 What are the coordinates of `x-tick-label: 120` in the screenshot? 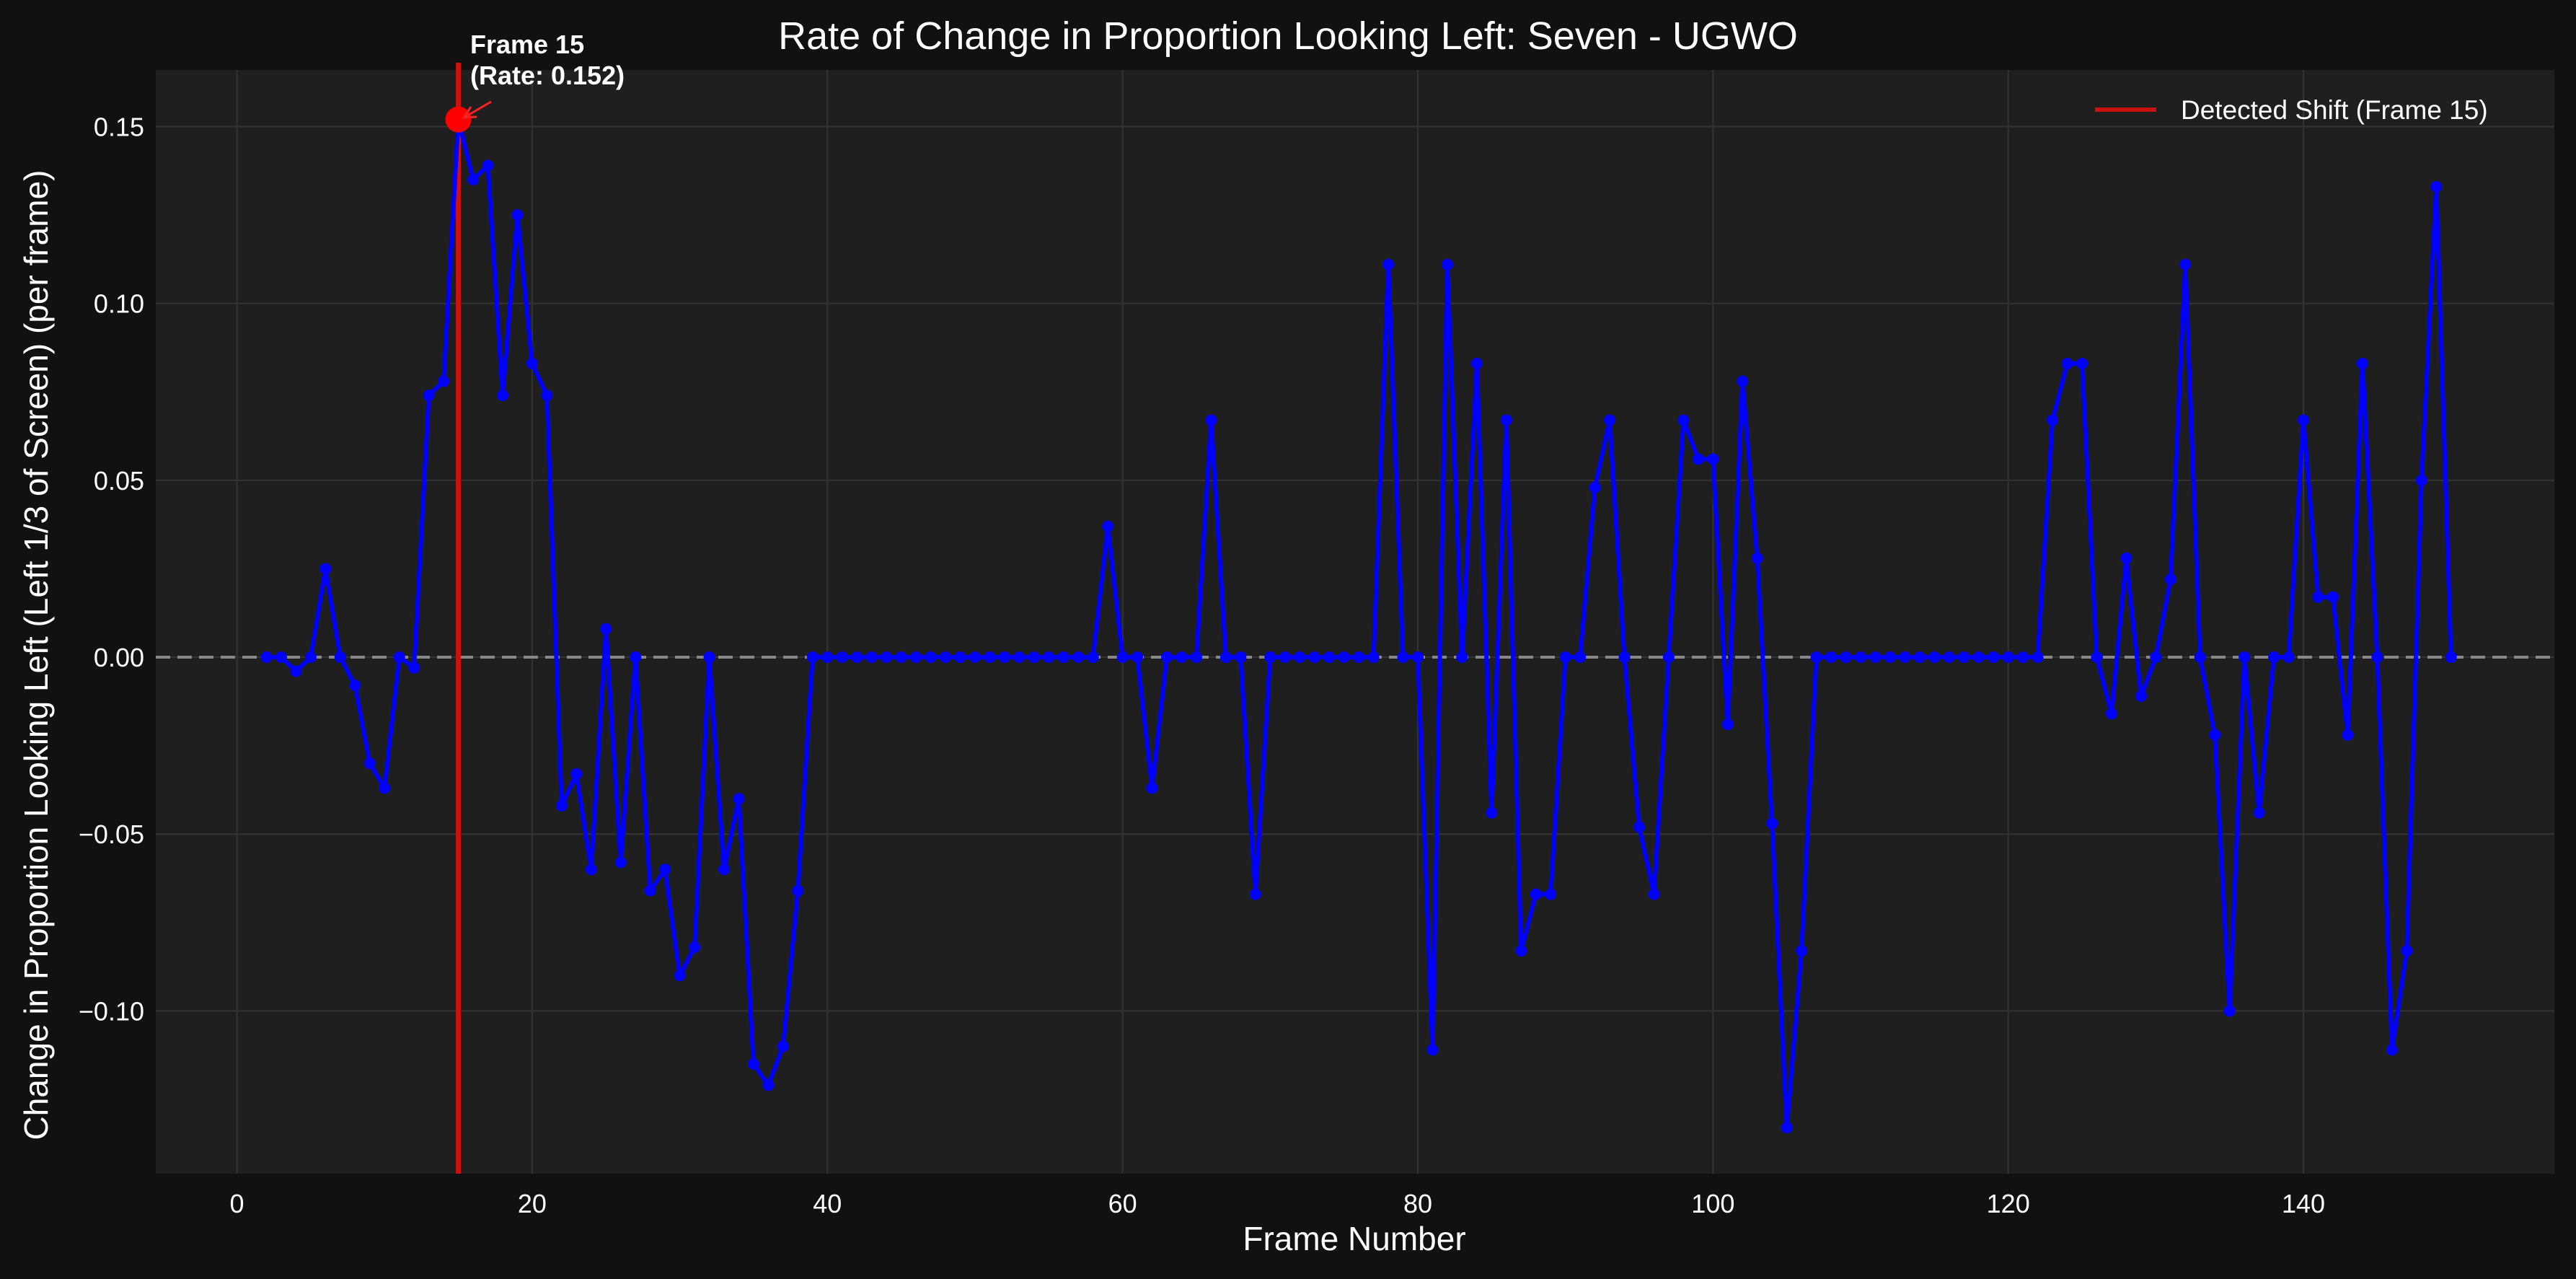 It's located at (2008, 1203).